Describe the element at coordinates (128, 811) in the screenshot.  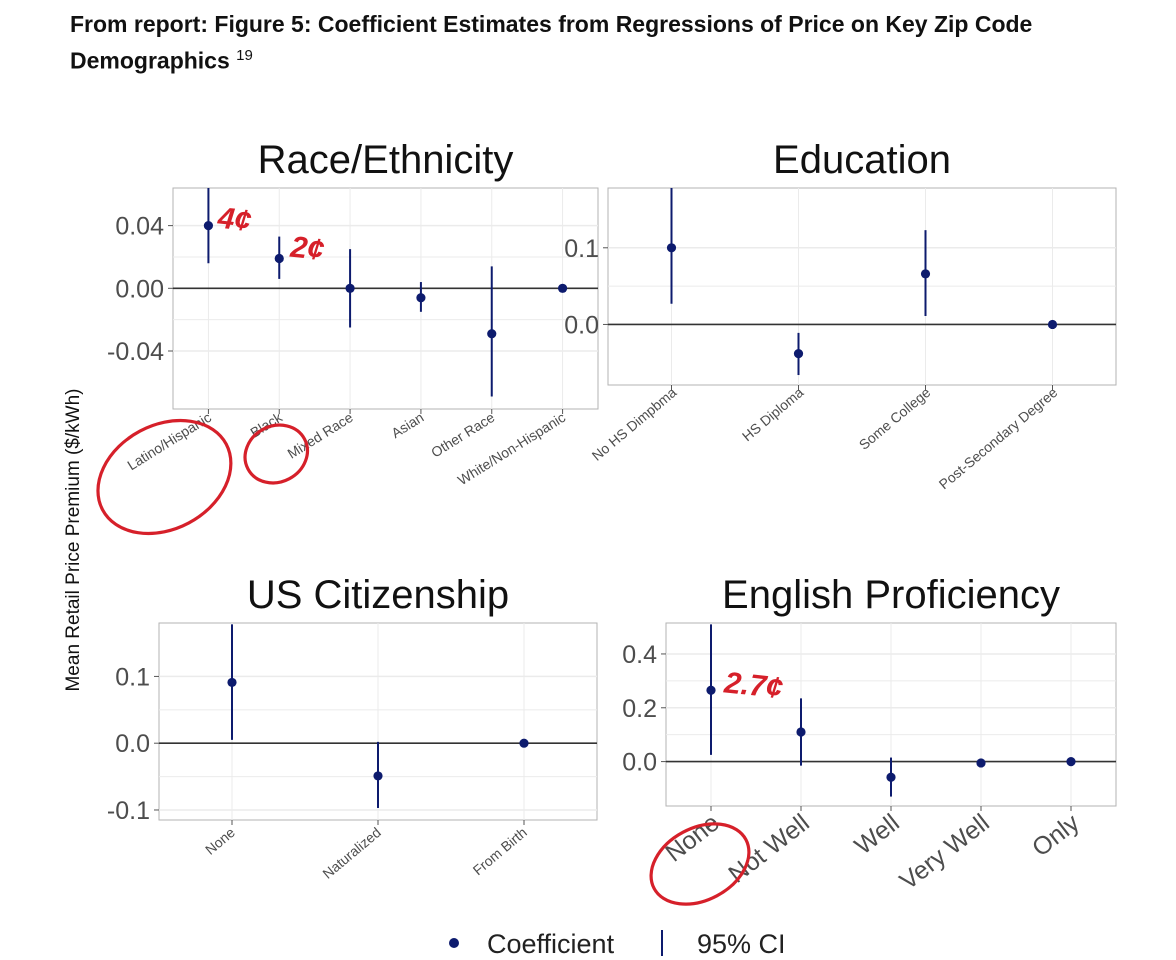
I see `y-tick-label: -0.1` at that location.